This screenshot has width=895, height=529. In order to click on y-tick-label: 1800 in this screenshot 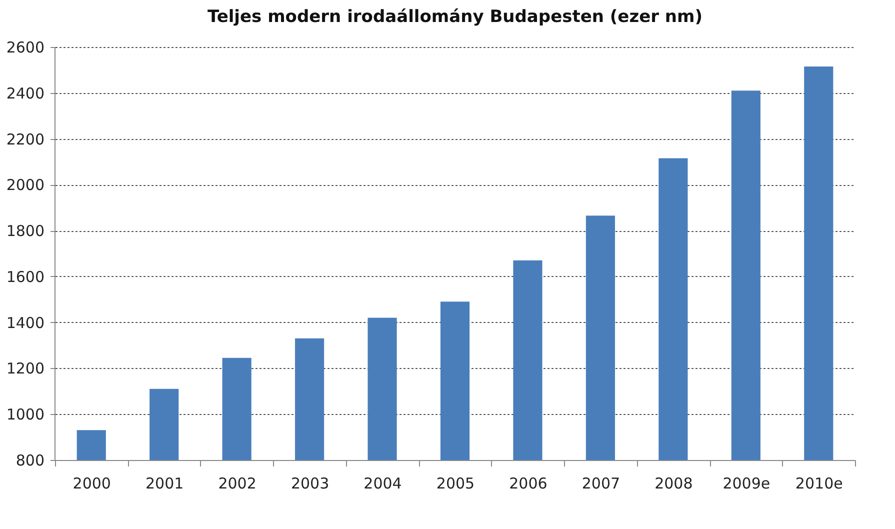, I will do `click(25, 231)`.